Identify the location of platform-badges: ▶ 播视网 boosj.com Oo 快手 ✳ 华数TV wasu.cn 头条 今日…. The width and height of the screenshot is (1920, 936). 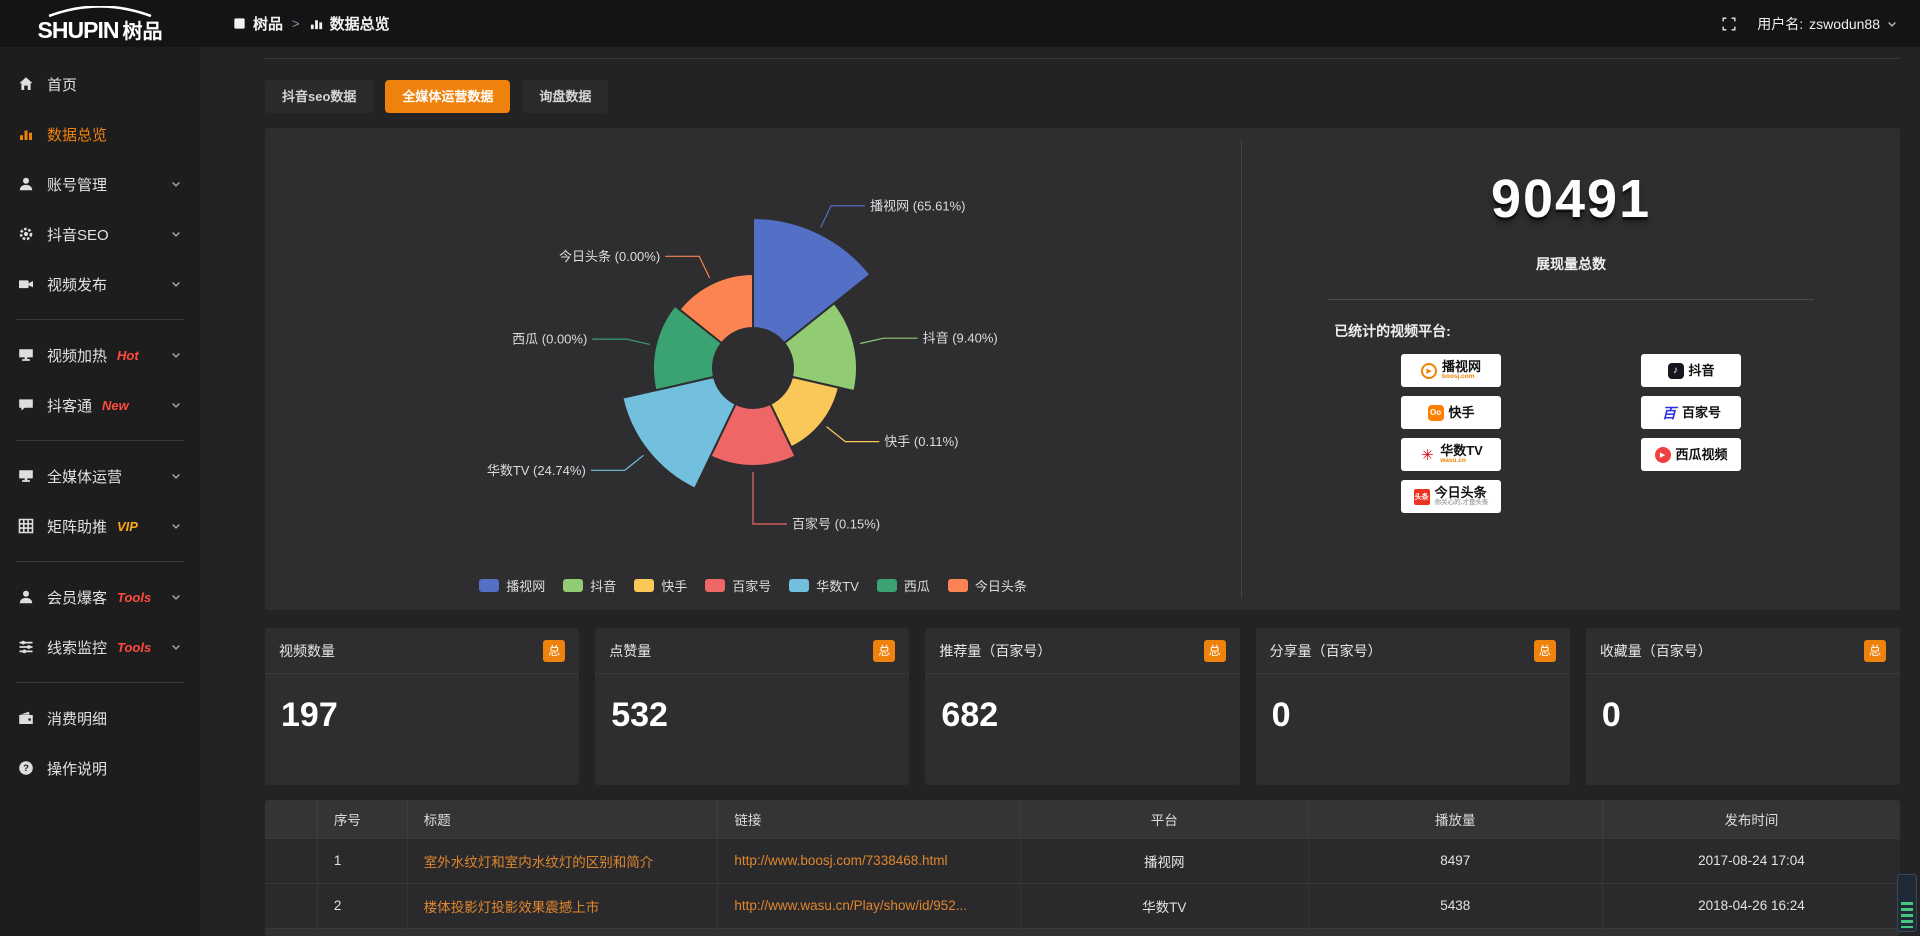
(1571, 433).